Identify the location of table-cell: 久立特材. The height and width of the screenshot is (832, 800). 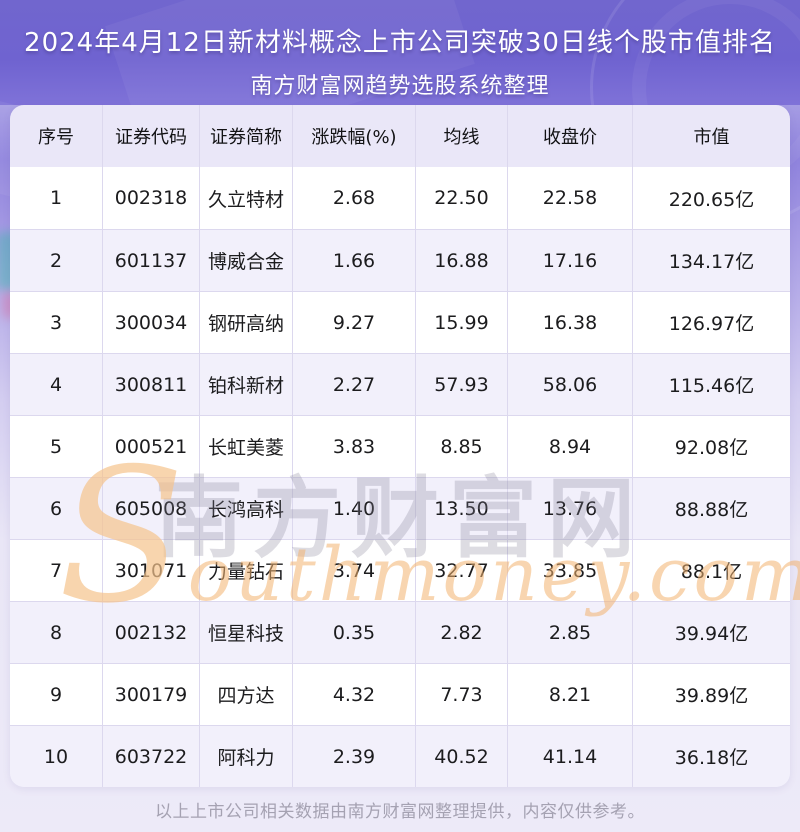
(246, 198).